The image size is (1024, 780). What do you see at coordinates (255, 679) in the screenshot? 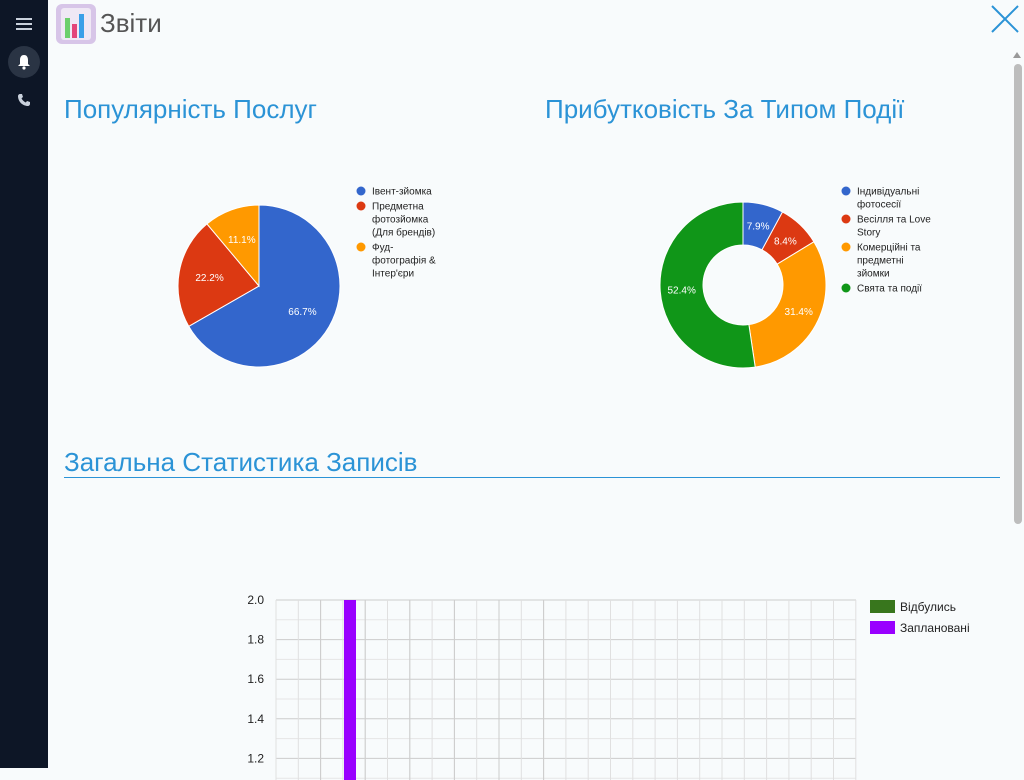
I see `y-tick-label: 1.6` at bounding box center [255, 679].